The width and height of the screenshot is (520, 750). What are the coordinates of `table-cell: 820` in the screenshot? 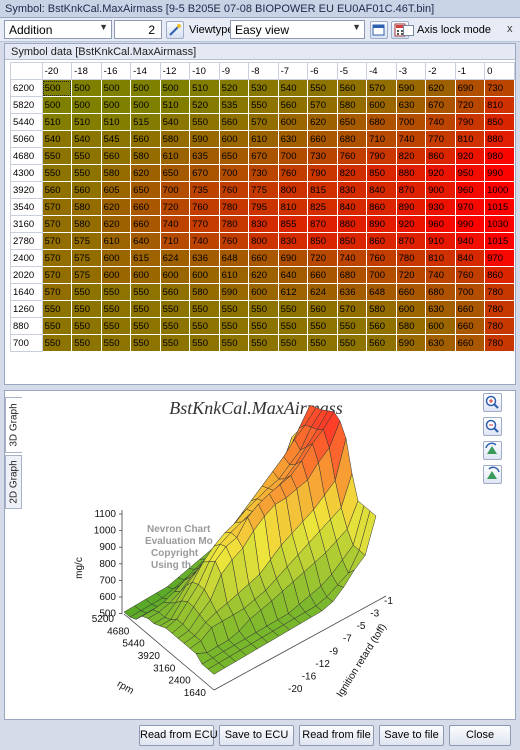 It's located at (411, 156).